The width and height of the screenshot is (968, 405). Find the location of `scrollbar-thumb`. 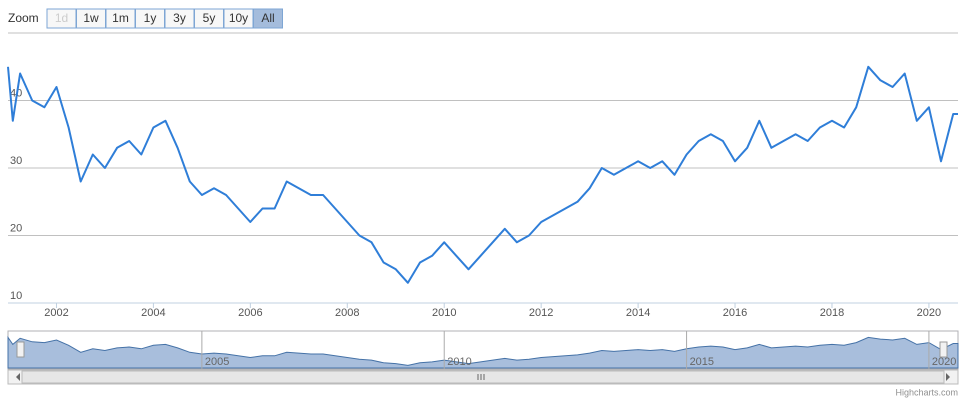

scrollbar-thumb is located at coordinates (483, 377).